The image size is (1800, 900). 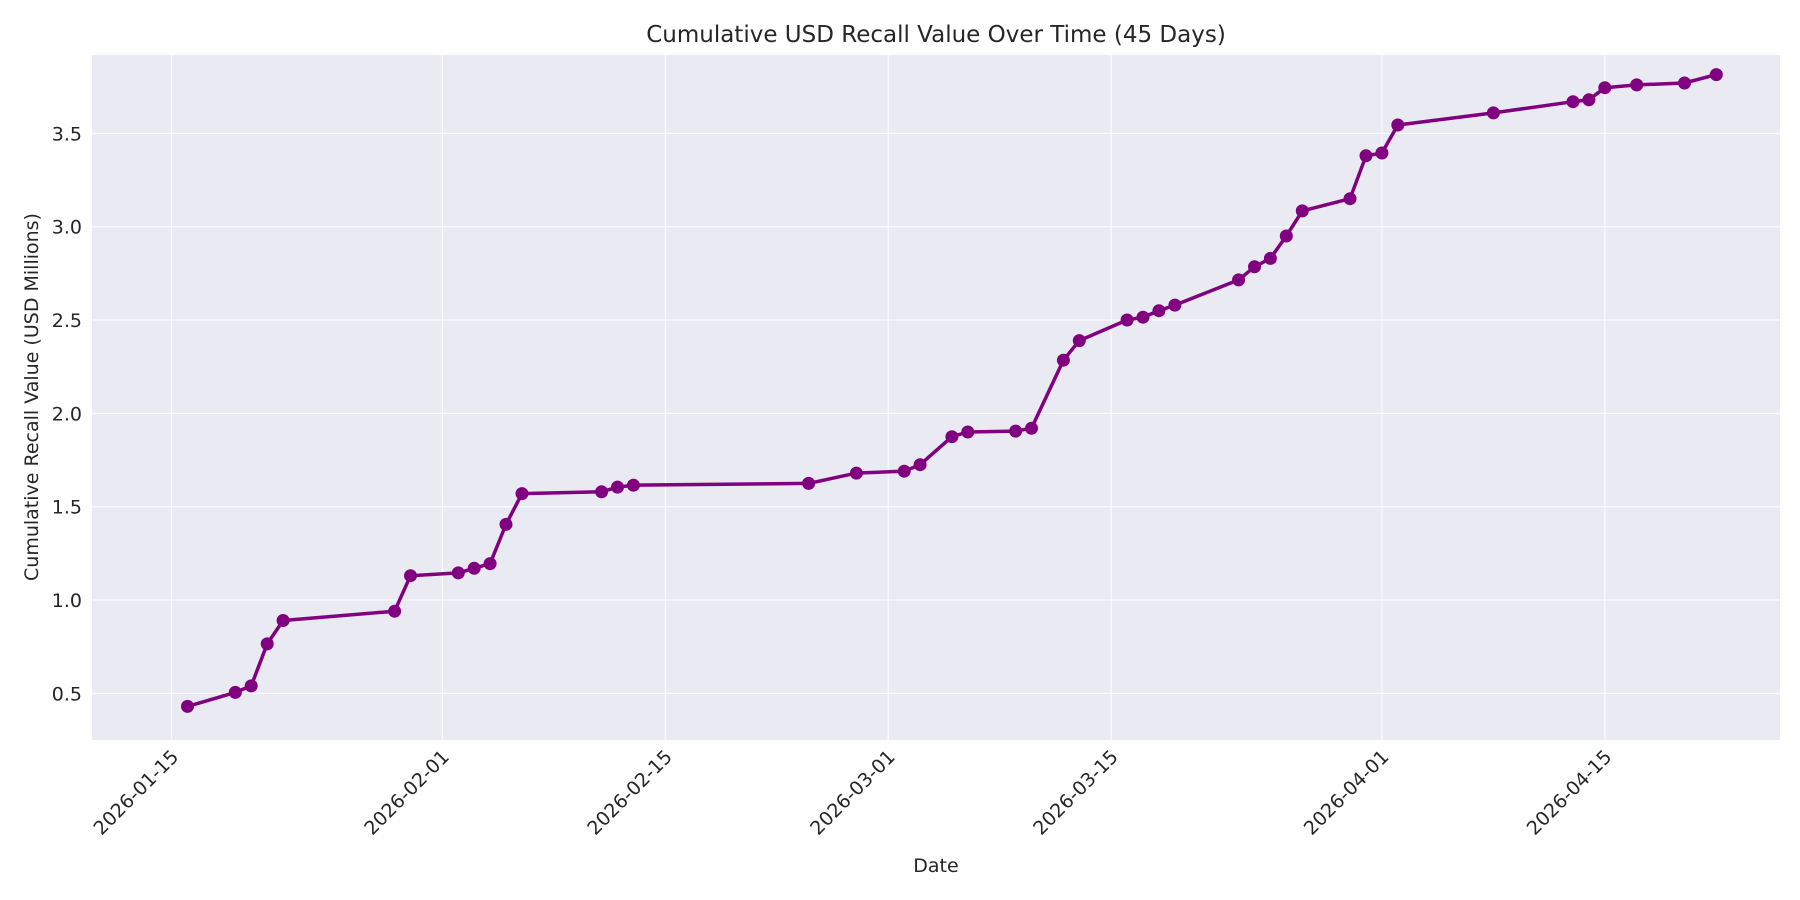 I want to click on y-tick-label: 2.5, so click(x=67, y=321).